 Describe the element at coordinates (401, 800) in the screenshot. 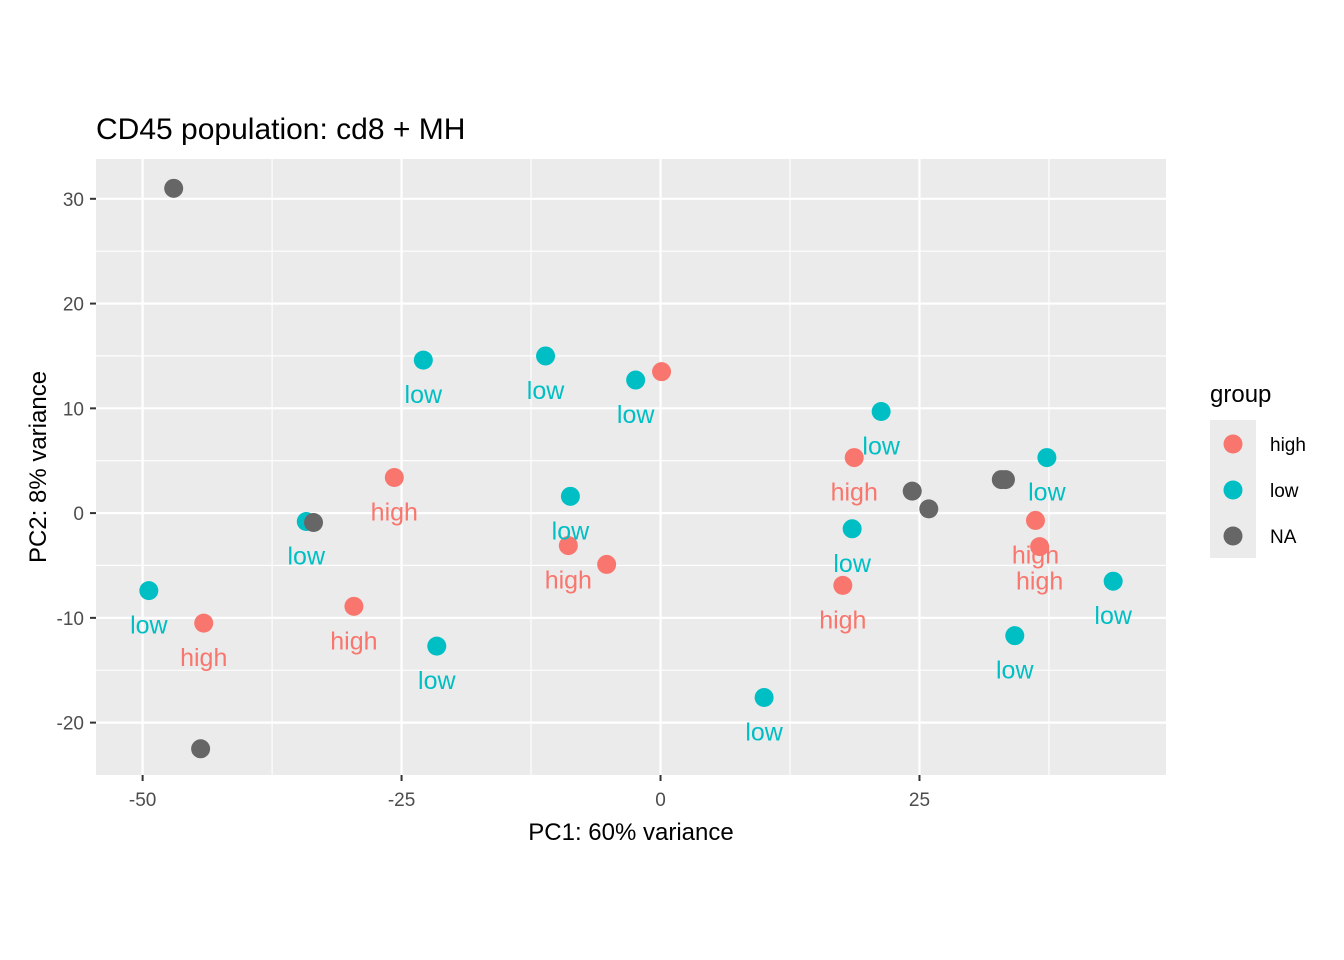

I see `x-tick-label: -25` at that location.